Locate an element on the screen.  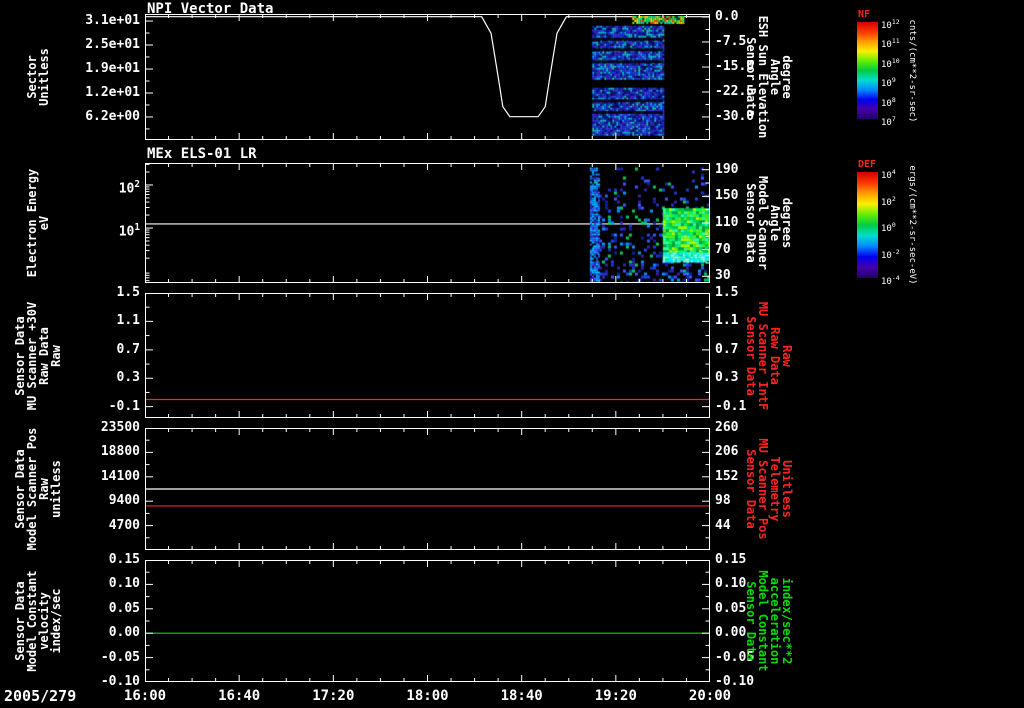
panel-3-left-tick-label: 0.3 is located at coordinates (128, 378).